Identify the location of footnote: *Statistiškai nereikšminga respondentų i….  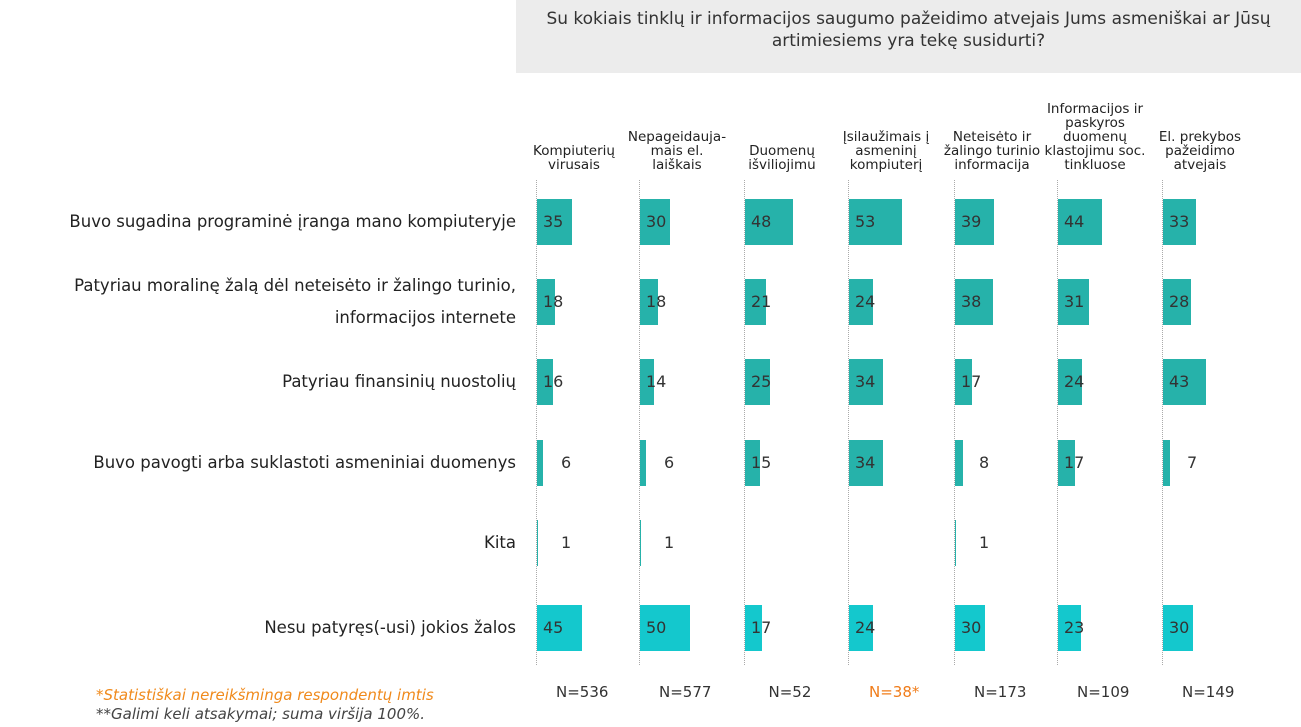
(265, 695).